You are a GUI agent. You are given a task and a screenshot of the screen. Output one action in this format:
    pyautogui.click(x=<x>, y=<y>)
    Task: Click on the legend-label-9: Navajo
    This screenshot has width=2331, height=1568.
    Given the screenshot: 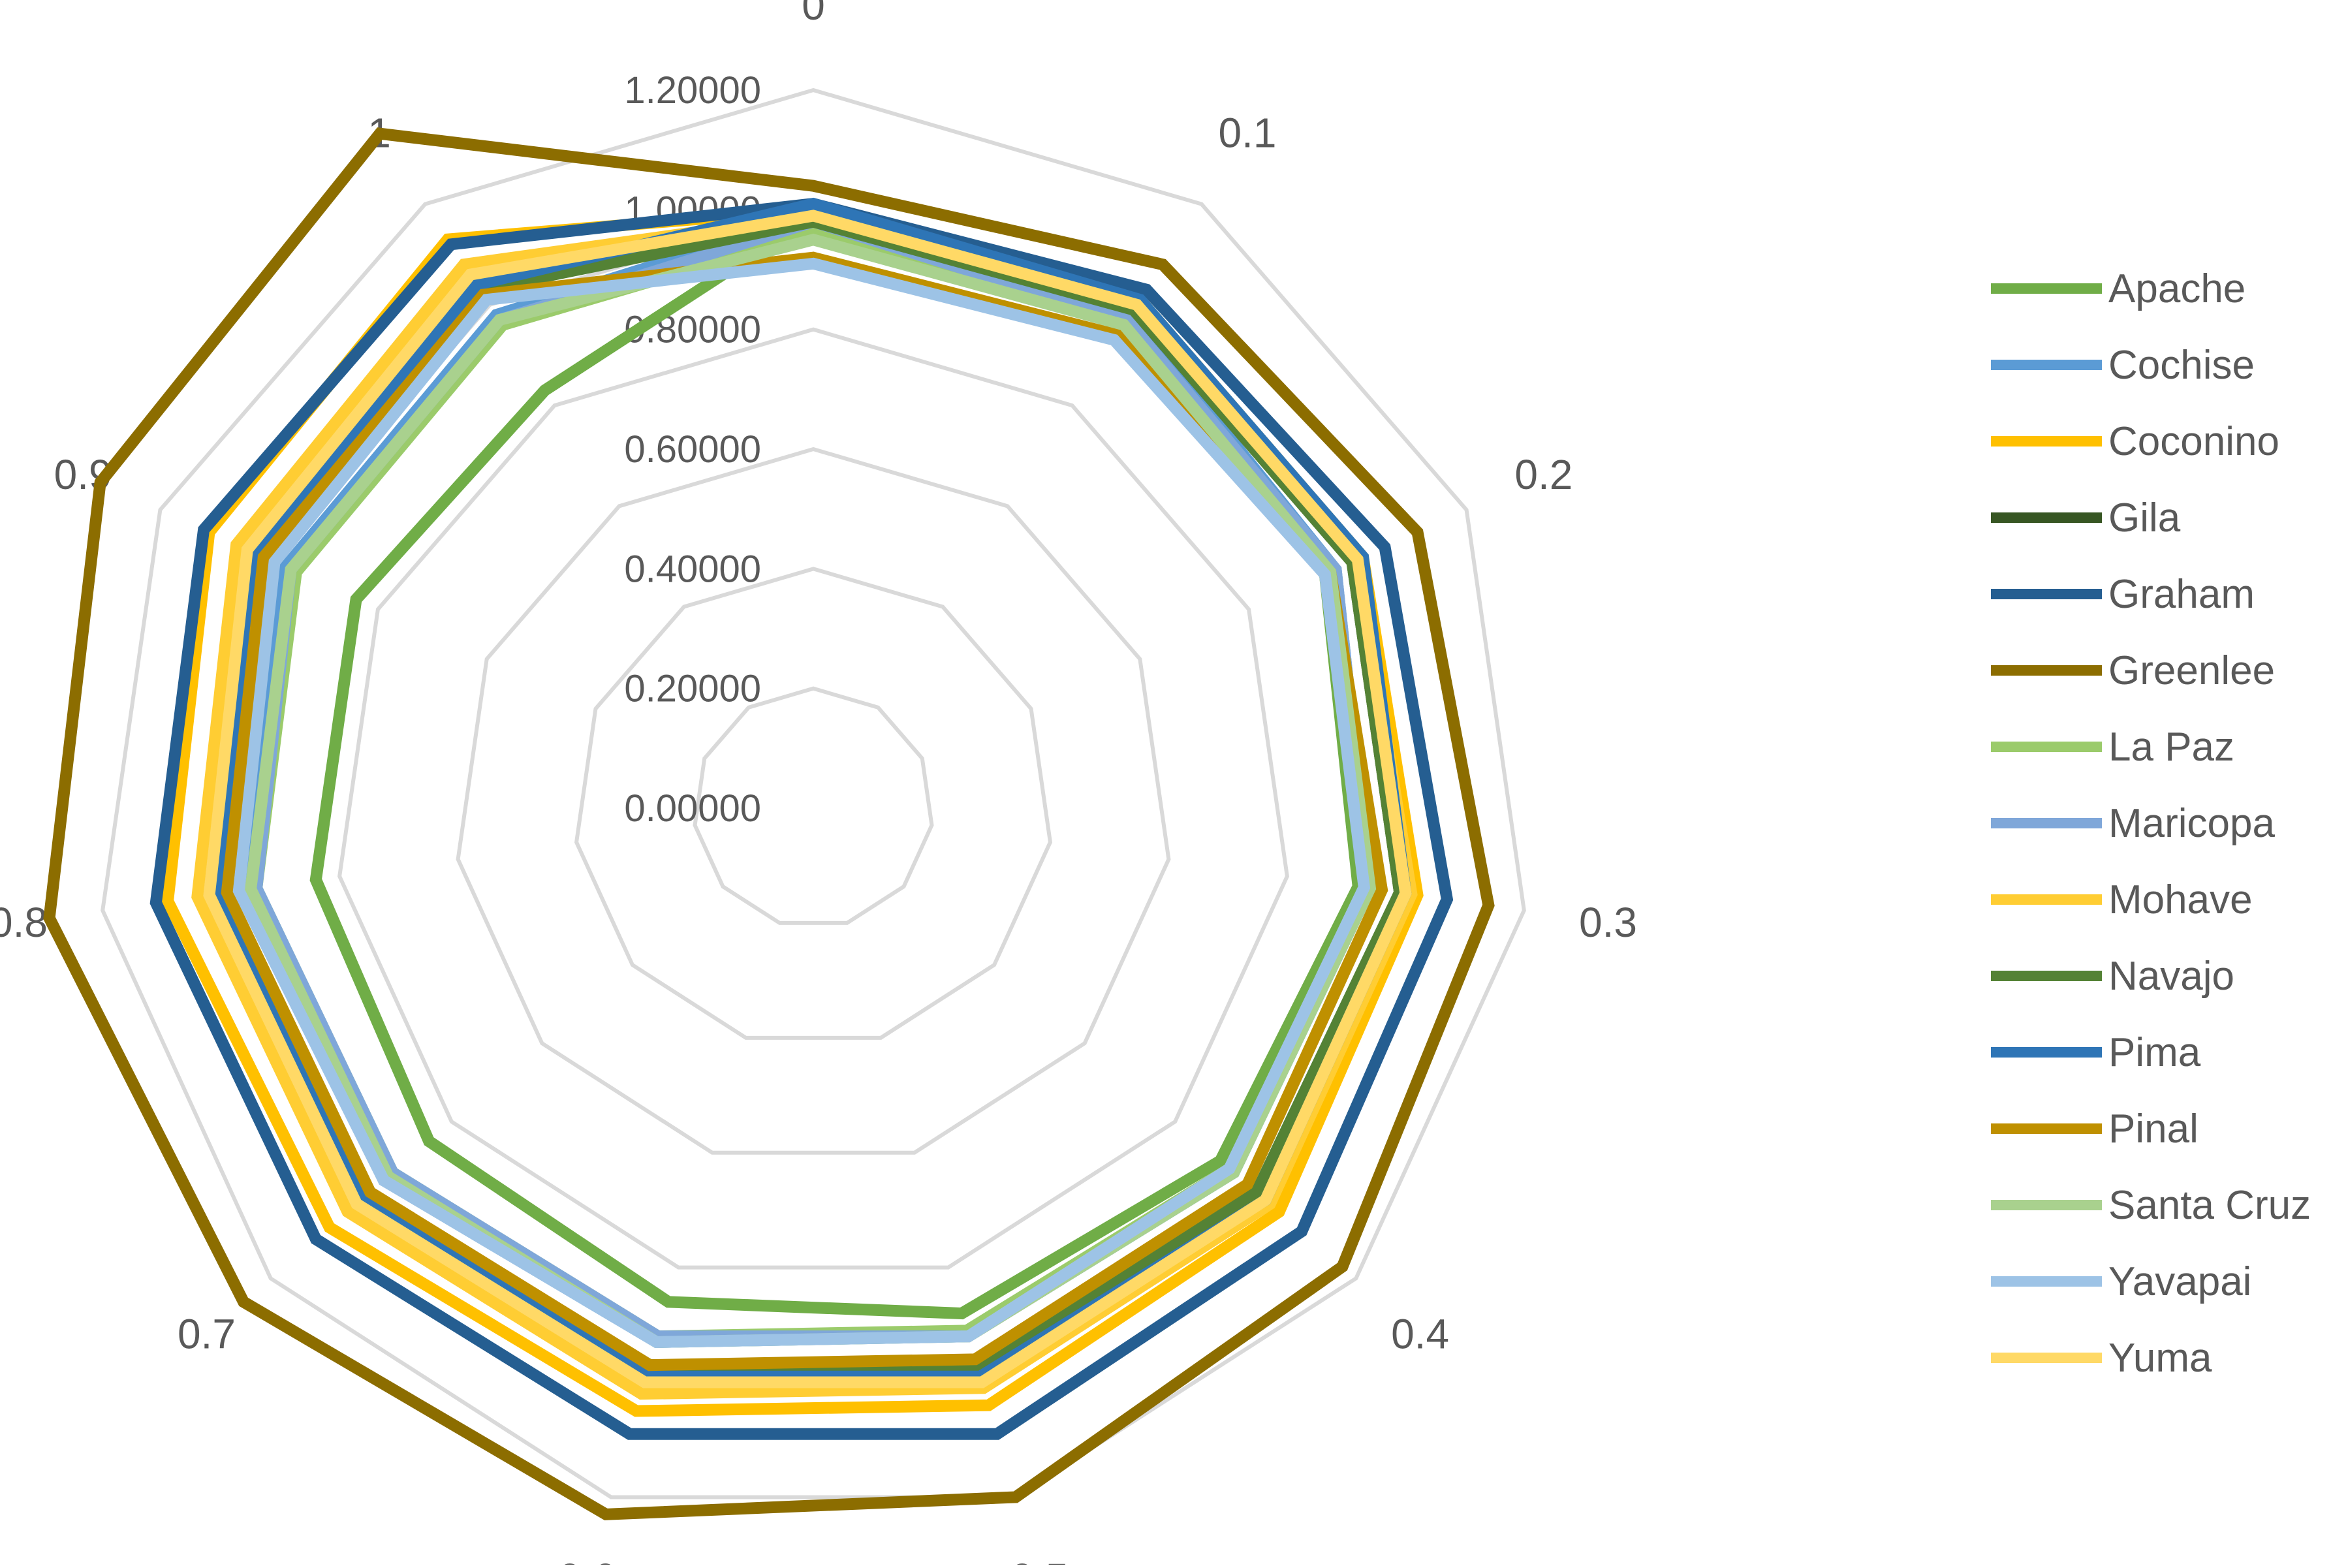 What is the action you would take?
    pyautogui.click(x=2171, y=976)
    